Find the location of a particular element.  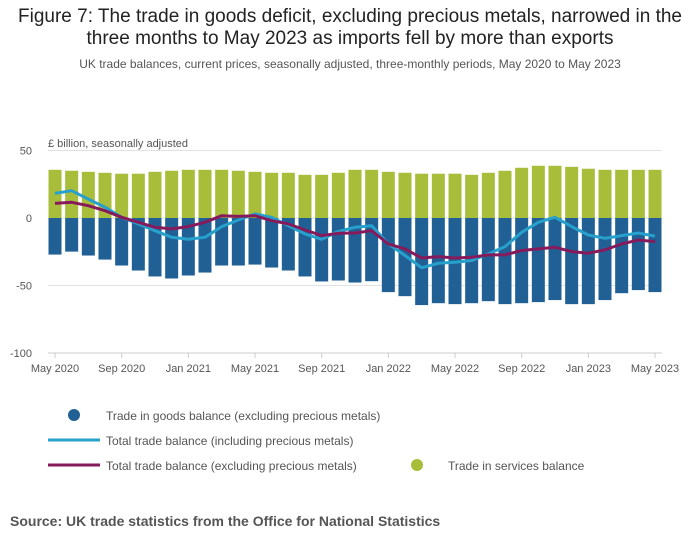

total_excl-line is located at coordinates (355, 230).